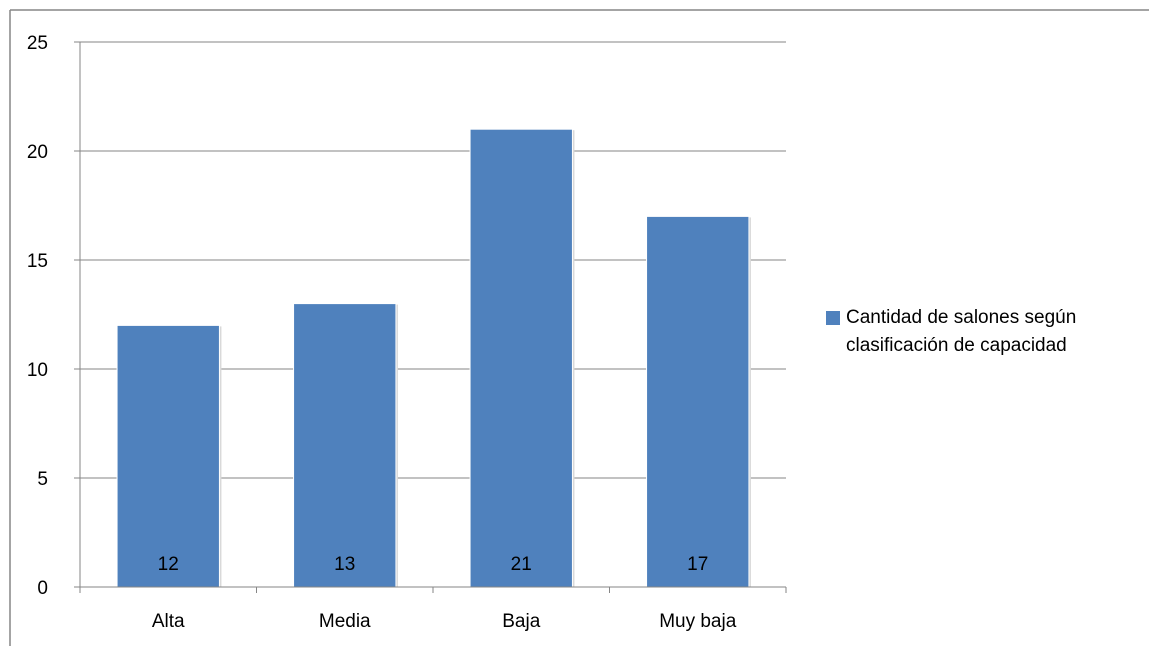 The image size is (1149, 646). Describe the element at coordinates (698, 621) in the screenshot. I see `x-tick-label: Muy baja` at that location.